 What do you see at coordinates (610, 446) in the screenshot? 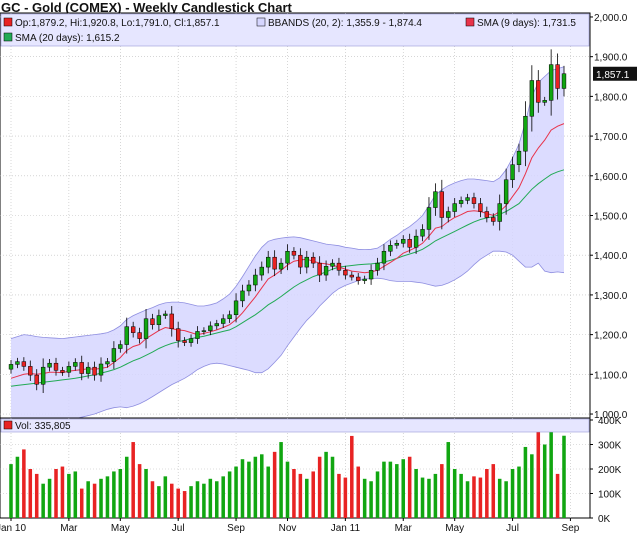
I see `volume-tick-label: 300K` at bounding box center [610, 446].